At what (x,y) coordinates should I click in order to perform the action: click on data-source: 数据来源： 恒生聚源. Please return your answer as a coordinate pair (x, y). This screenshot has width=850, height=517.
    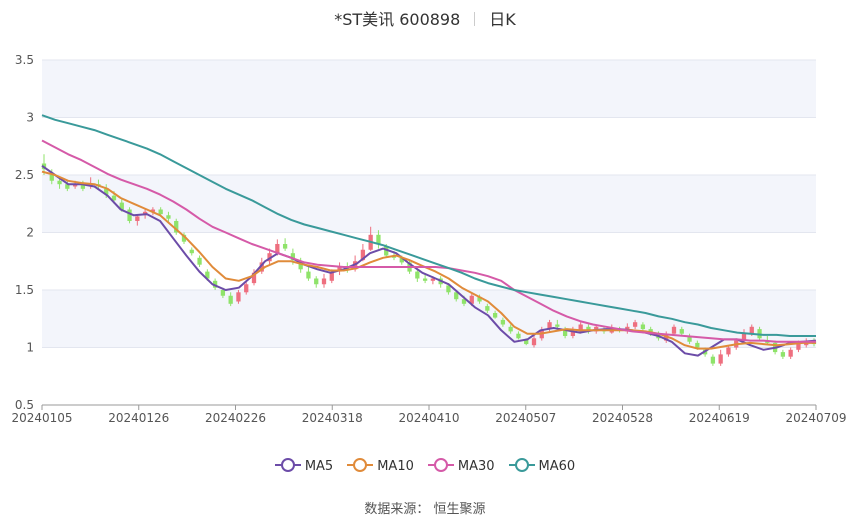
    Looking at the image, I should click on (425, 509).